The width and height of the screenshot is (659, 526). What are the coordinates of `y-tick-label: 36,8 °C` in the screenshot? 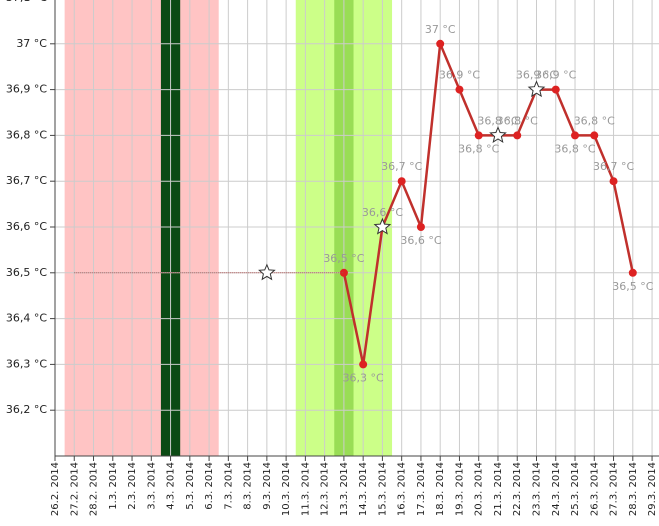 It's located at (26, 134).